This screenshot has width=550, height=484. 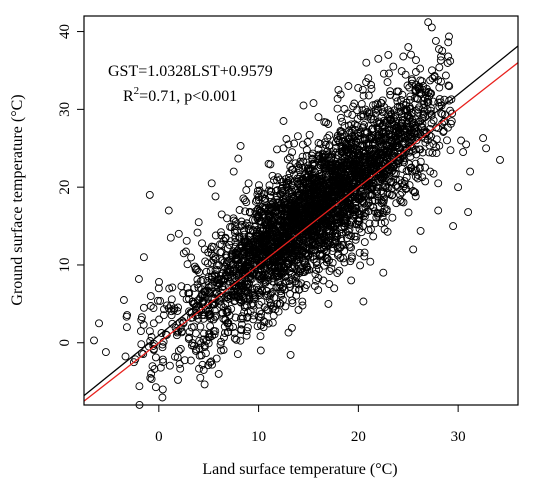 What do you see at coordinates (128, 96) in the screenshot?
I see `r2-prefix: R` at bounding box center [128, 96].